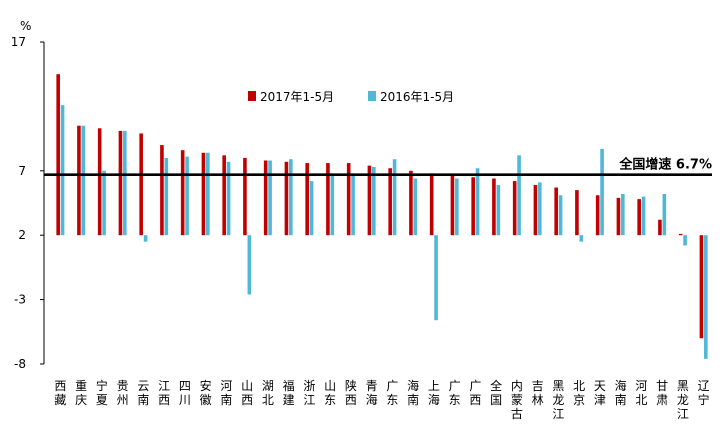 This screenshot has height=448, width=728. Describe the element at coordinates (247, 393) in the screenshot. I see `x-tick-label: 山西` at that location.